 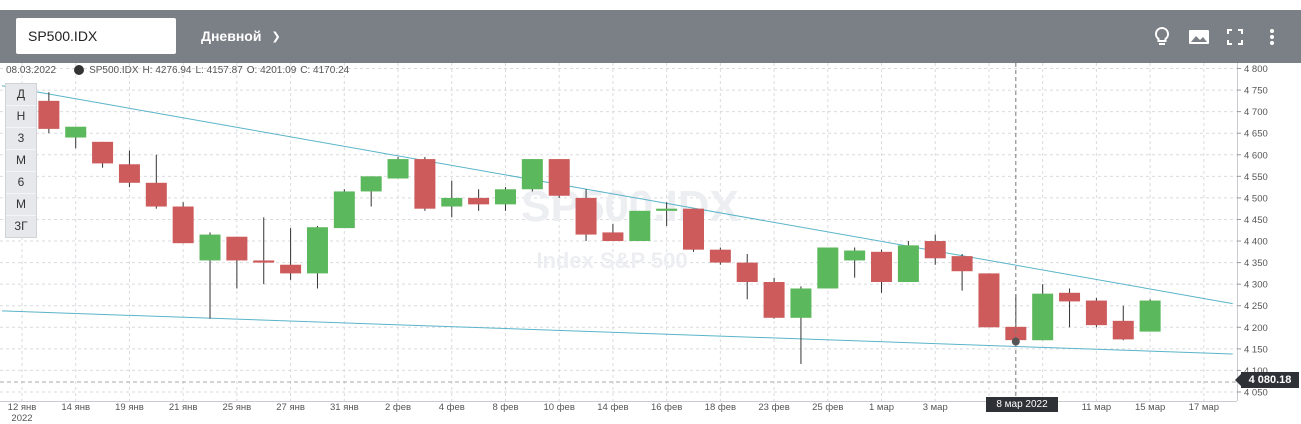 What do you see at coordinates (1256, 242) in the screenshot?
I see `y-tick-label: 4 400` at bounding box center [1256, 242].